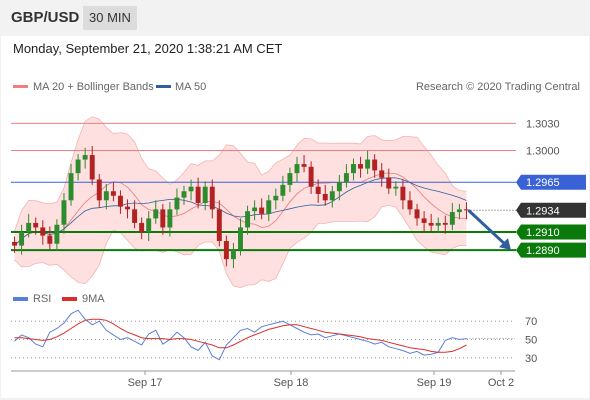 Image resolution: width=590 pixels, height=400 pixels. I want to click on current-level-tag, so click(551, 210).